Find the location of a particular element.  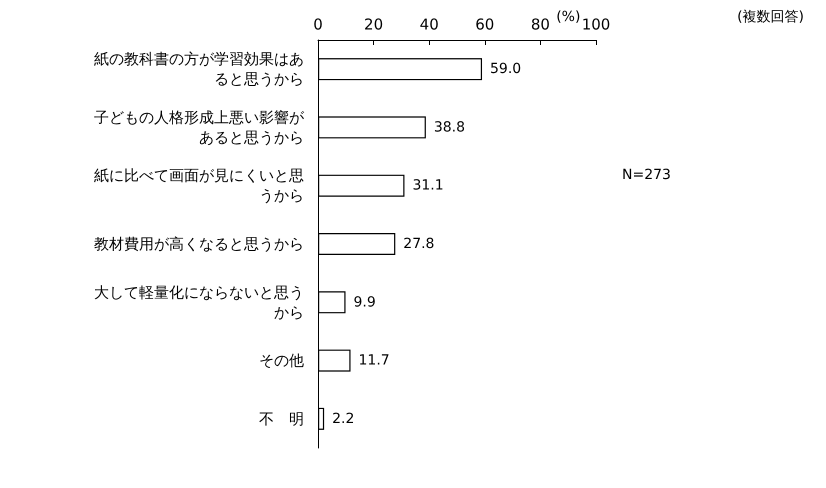

x-tick-label: 100 is located at coordinates (596, 25).